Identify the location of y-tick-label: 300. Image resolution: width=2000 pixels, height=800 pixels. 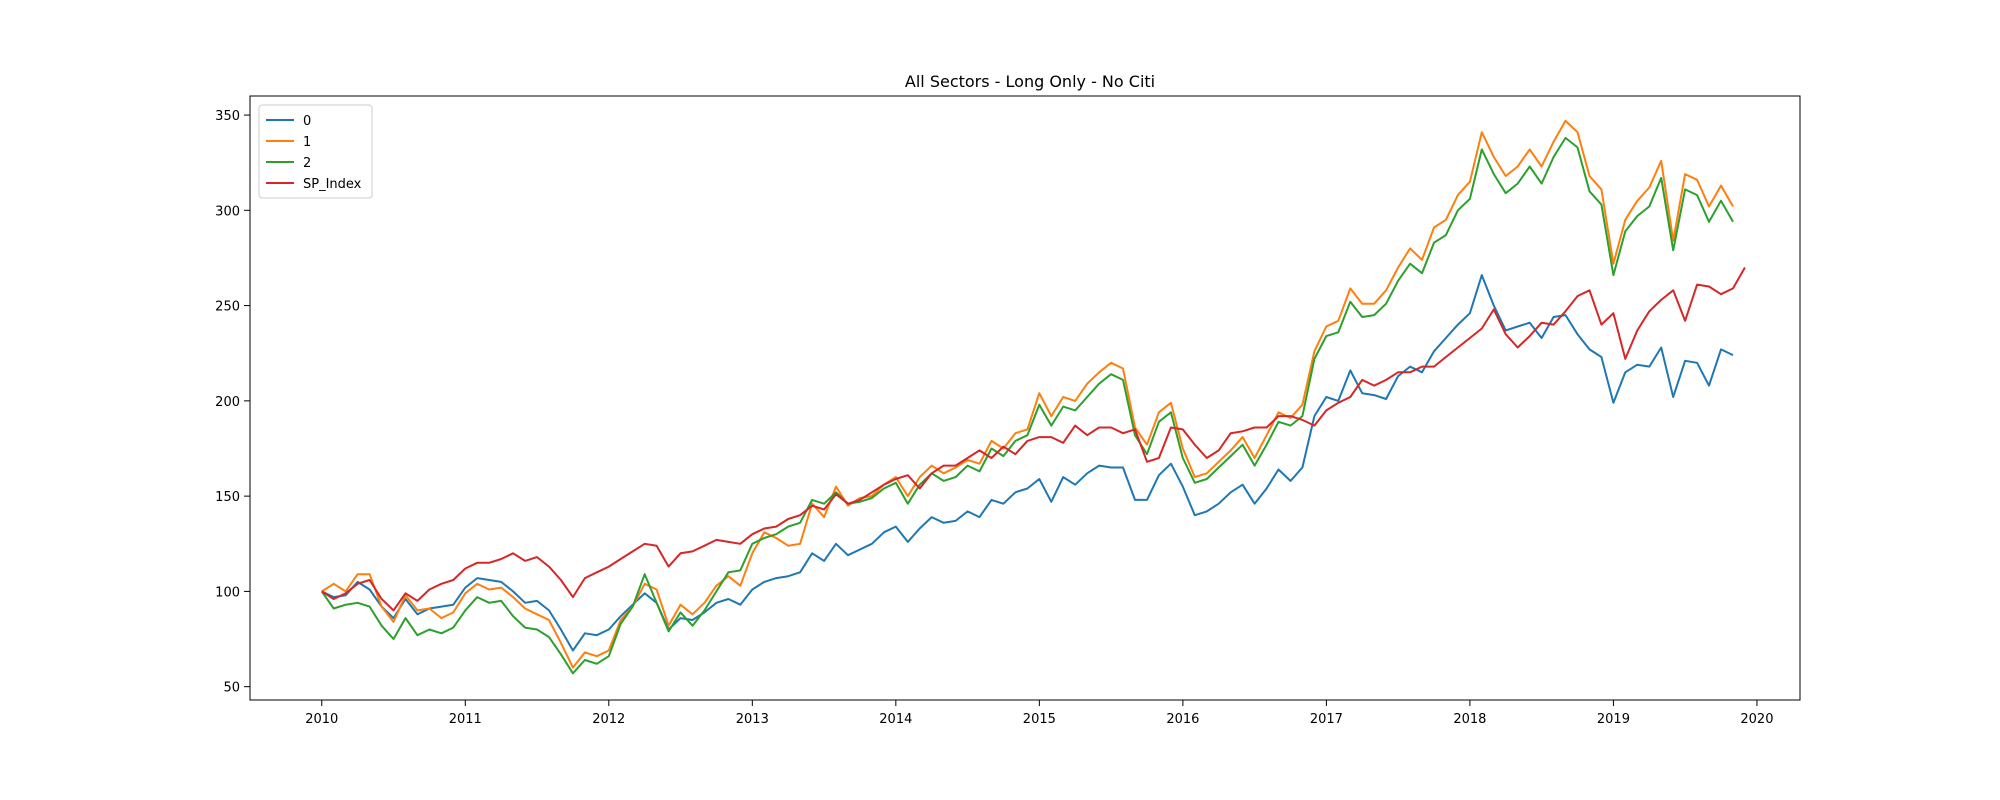
(227, 211).